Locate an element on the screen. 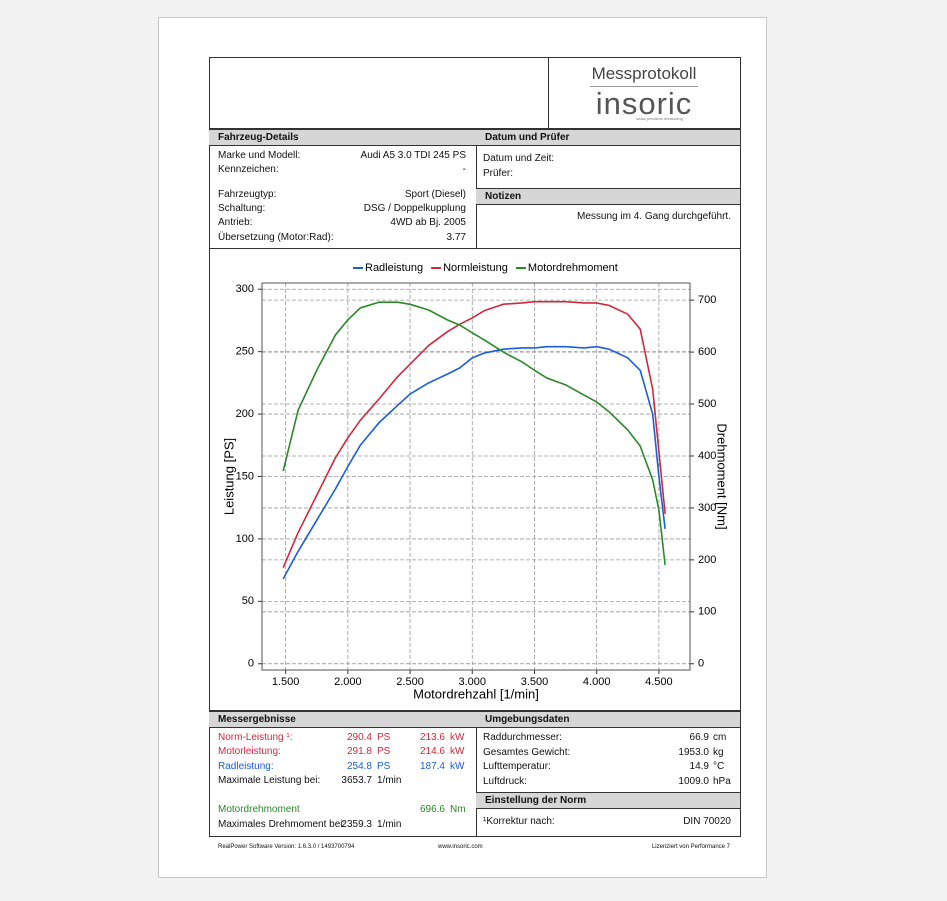 The height and width of the screenshot is (901, 947). y-axis-title: Leistung [PS] is located at coordinates (228, 476).